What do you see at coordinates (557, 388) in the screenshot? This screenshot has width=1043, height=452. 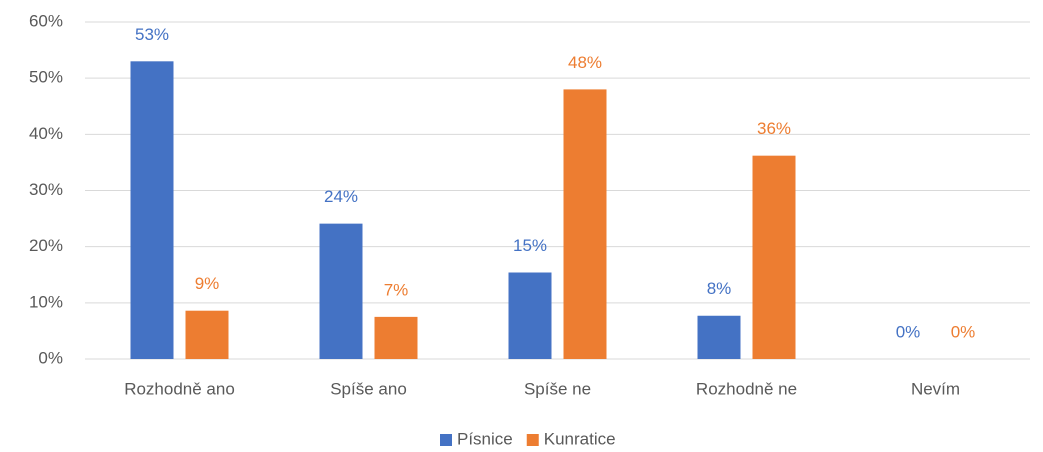 I see `x-tick-label: Spíše ne` at bounding box center [557, 388].